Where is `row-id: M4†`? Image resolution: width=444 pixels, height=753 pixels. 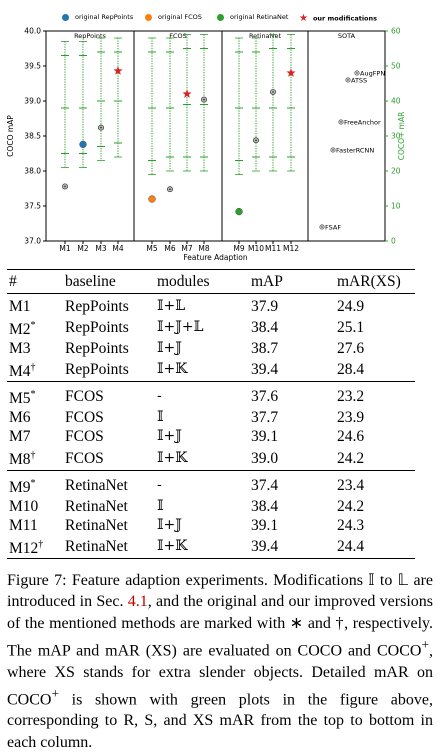
row-id: M4† is located at coordinates (22, 371).